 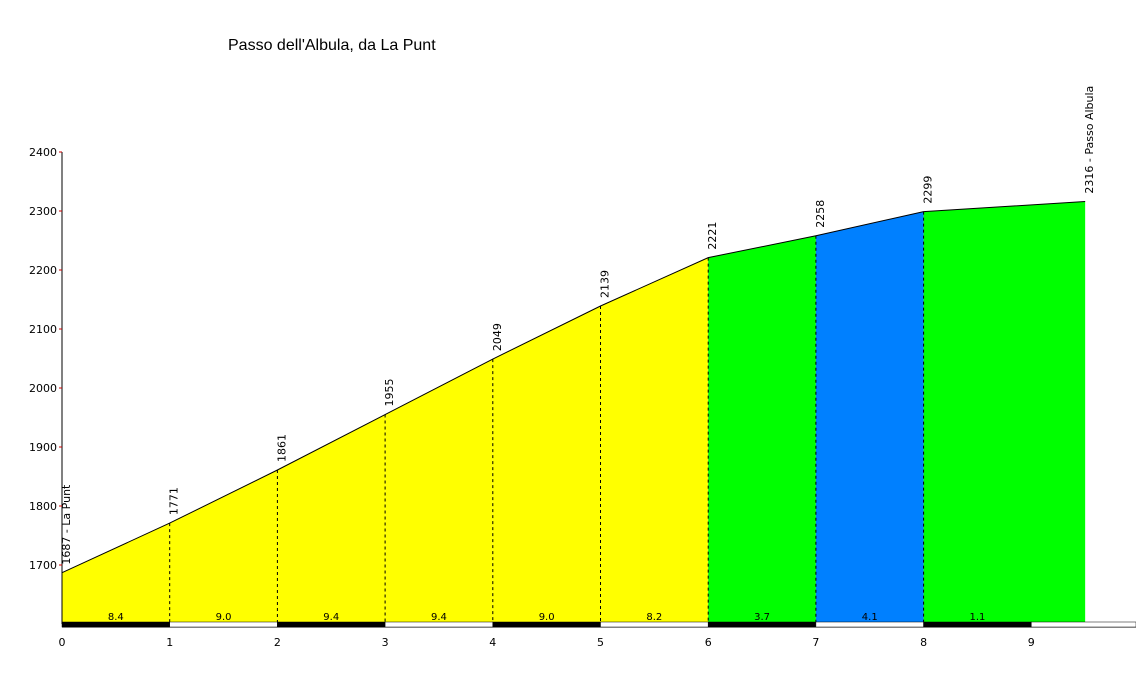 What do you see at coordinates (708, 642) in the screenshot?
I see `x-tick-label: 6` at bounding box center [708, 642].